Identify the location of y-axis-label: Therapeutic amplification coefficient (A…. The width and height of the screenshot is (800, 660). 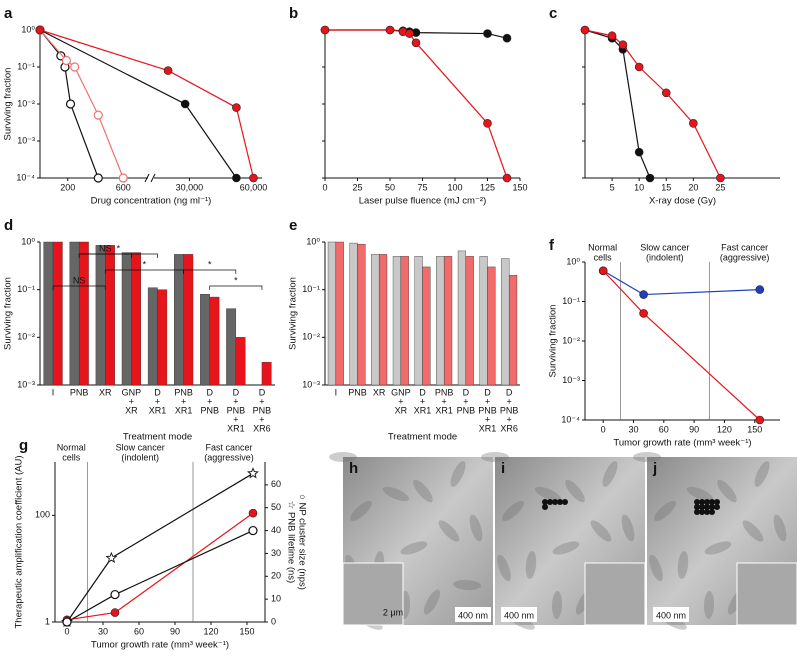
(19, 541).